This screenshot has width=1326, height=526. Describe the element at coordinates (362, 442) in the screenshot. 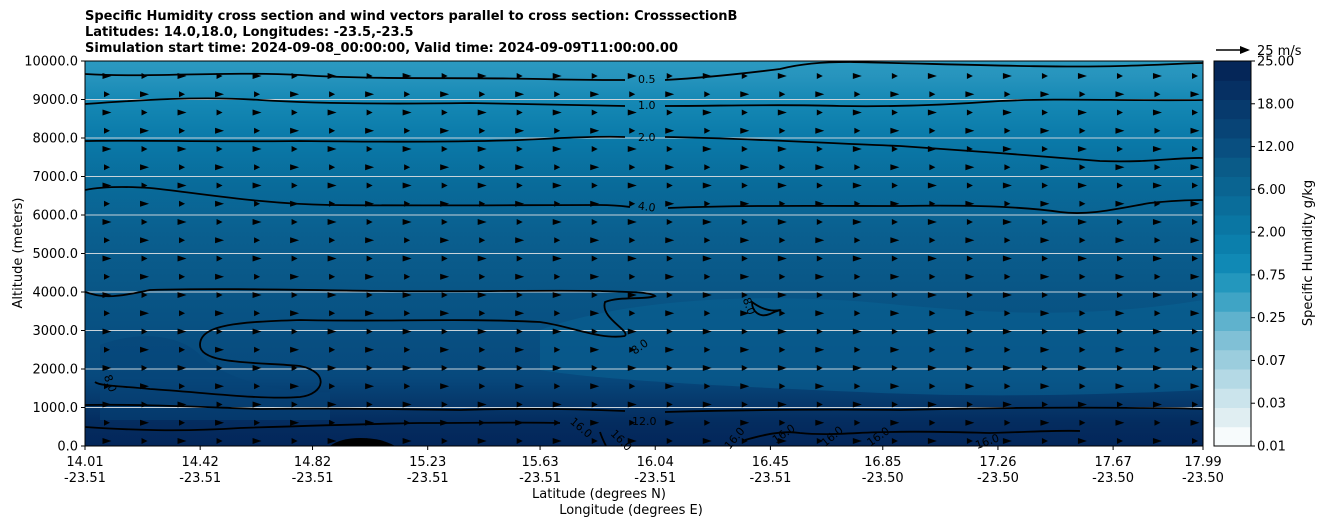

I see `surface-max-patch` at that location.